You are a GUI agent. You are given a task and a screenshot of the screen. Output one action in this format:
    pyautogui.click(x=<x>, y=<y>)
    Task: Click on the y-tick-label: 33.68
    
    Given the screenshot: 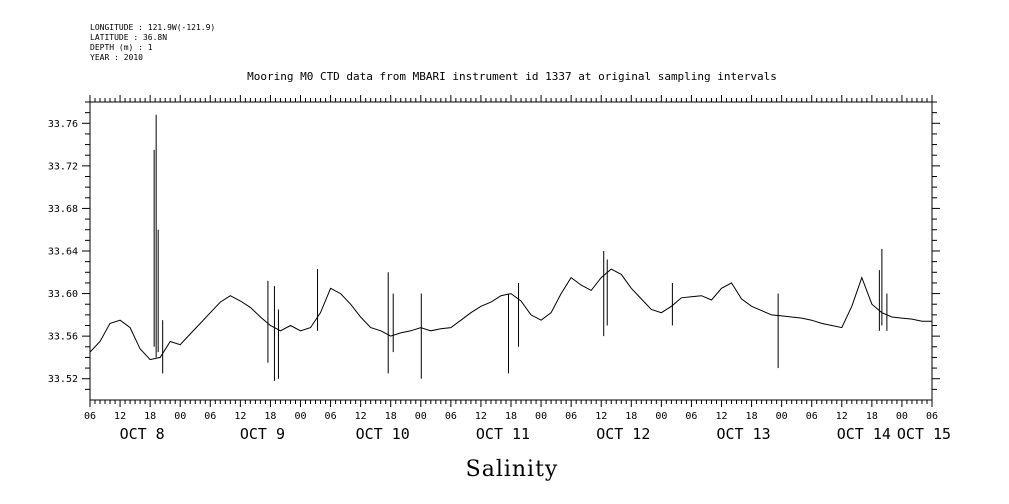 What is the action you would take?
    pyautogui.click(x=63, y=209)
    